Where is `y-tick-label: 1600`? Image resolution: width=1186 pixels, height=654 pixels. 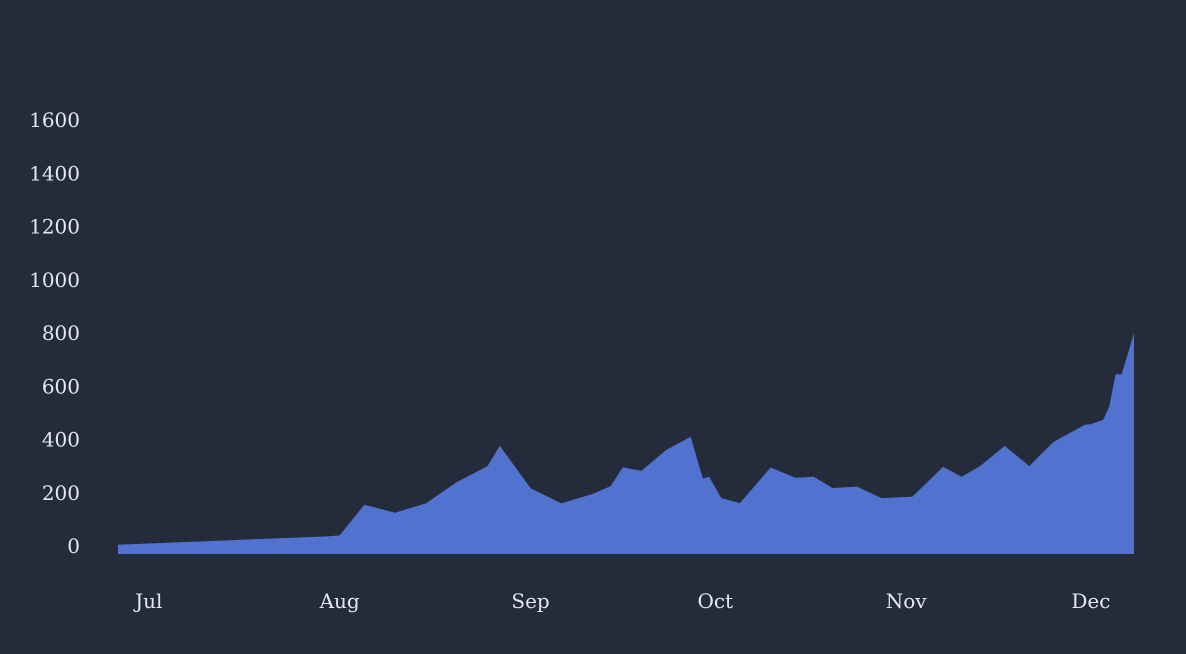 y-tick-label: 1600 is located at coordinates (54, 120).